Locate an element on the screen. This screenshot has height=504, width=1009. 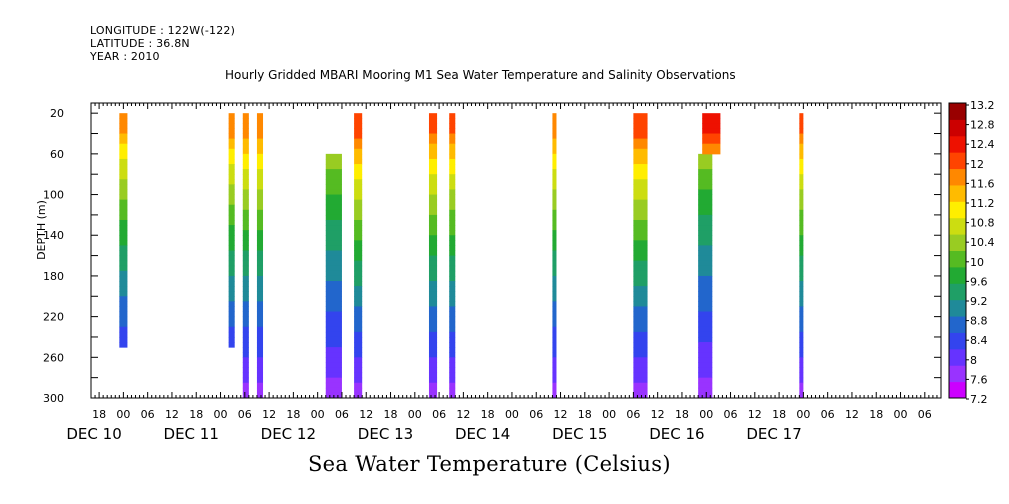
colorbar-label: 8.8 is located at coordinates (979, 321).